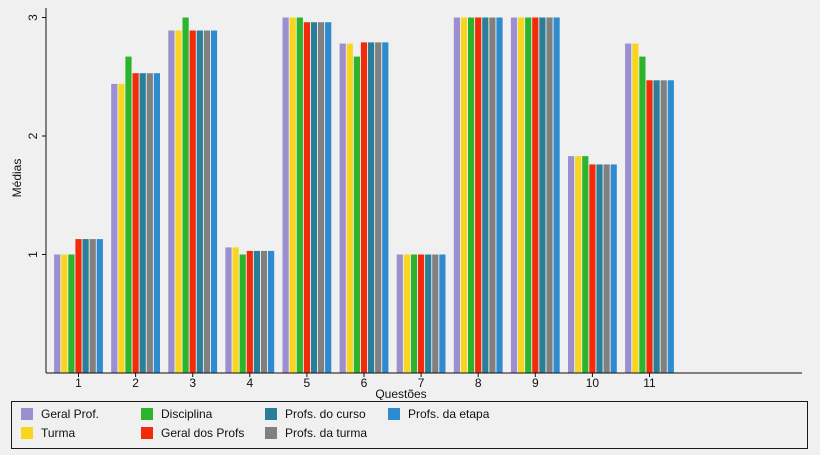 The image size is (820, 455). I want to click on bar-q7-s4, so click(421, 313).